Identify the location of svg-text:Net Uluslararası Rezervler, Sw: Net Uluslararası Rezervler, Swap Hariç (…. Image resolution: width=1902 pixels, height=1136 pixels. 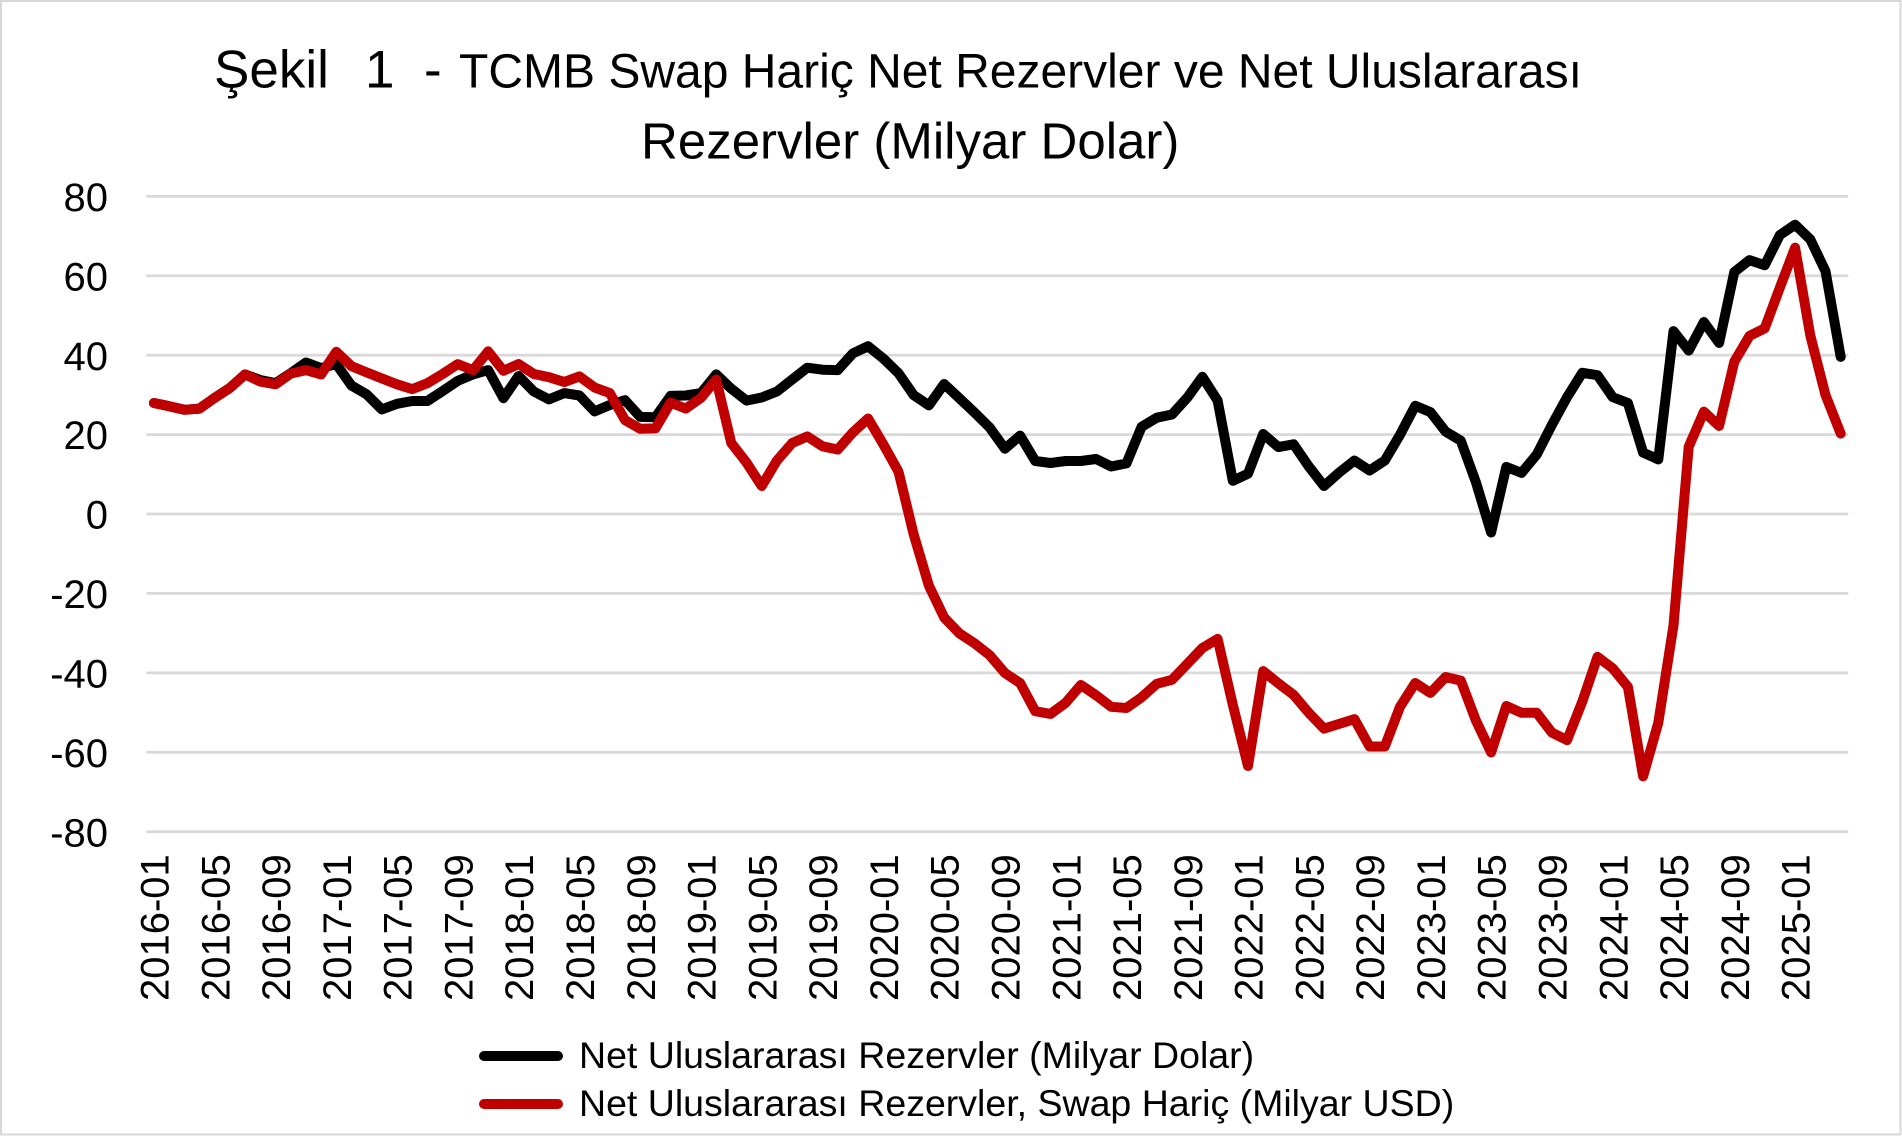
(1016, 1103).